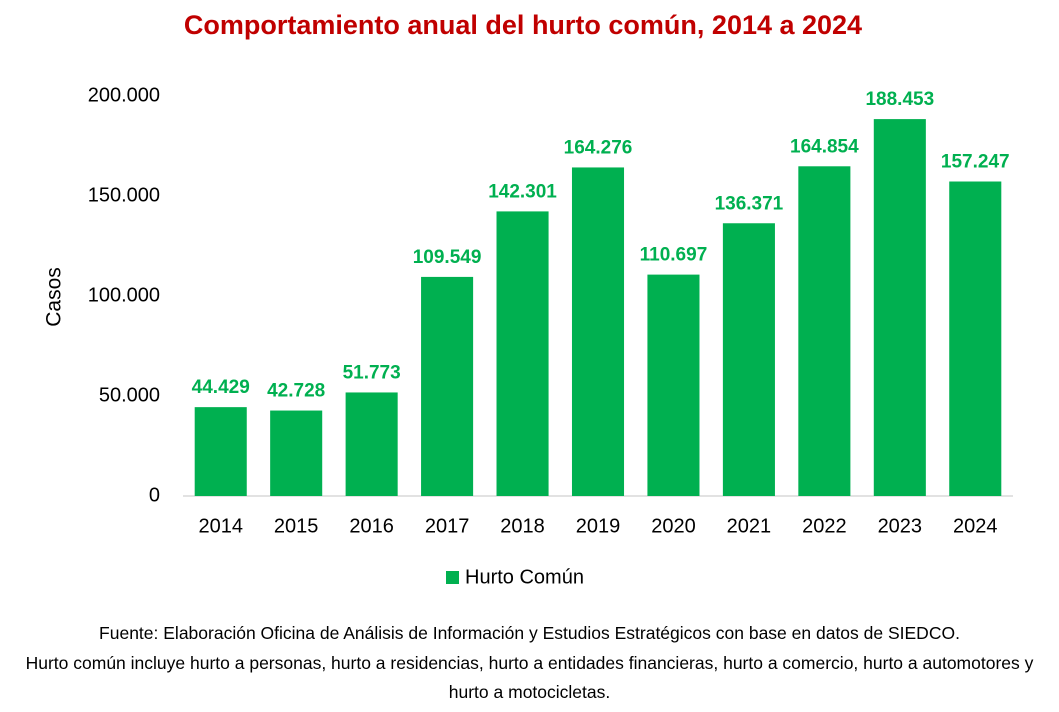  What do you see at coordinates (124, 95) in the screenshot?
I see `y-tick-label: 200.000` at bounding box center [124, 95].